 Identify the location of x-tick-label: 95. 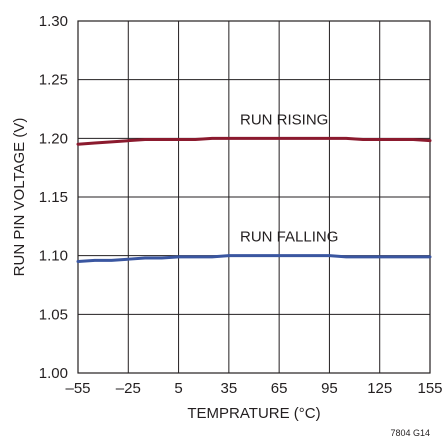
(329, 388).